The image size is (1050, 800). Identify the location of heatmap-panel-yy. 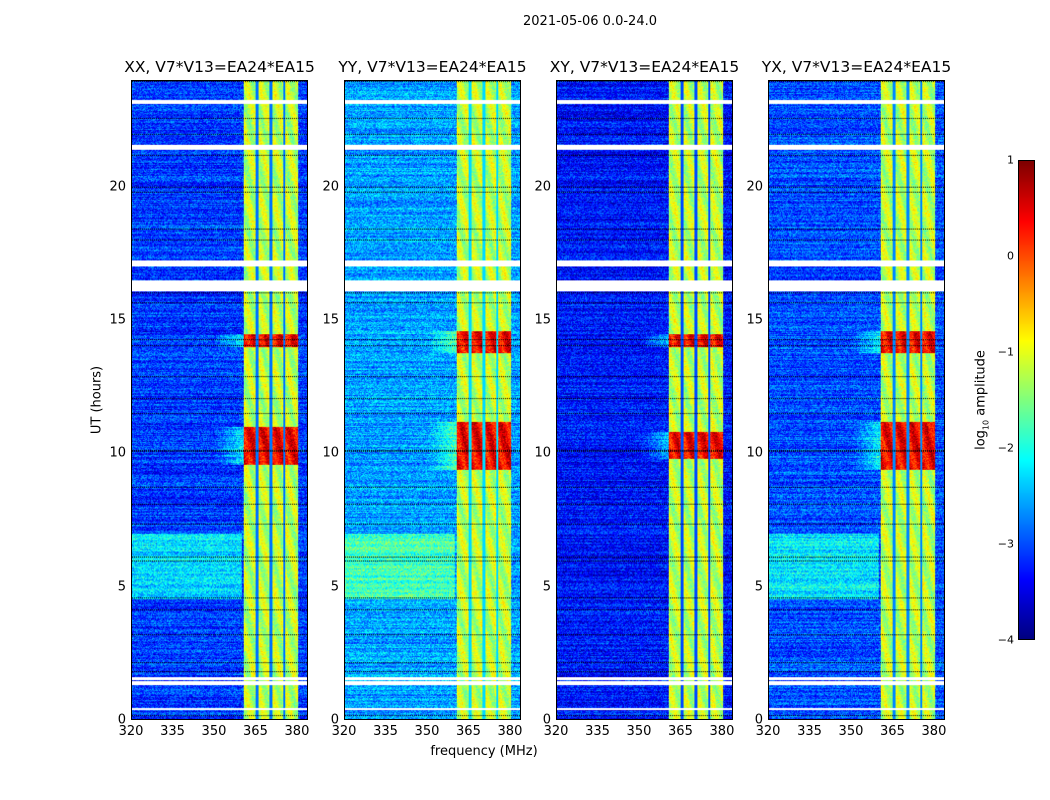
(432, 400).